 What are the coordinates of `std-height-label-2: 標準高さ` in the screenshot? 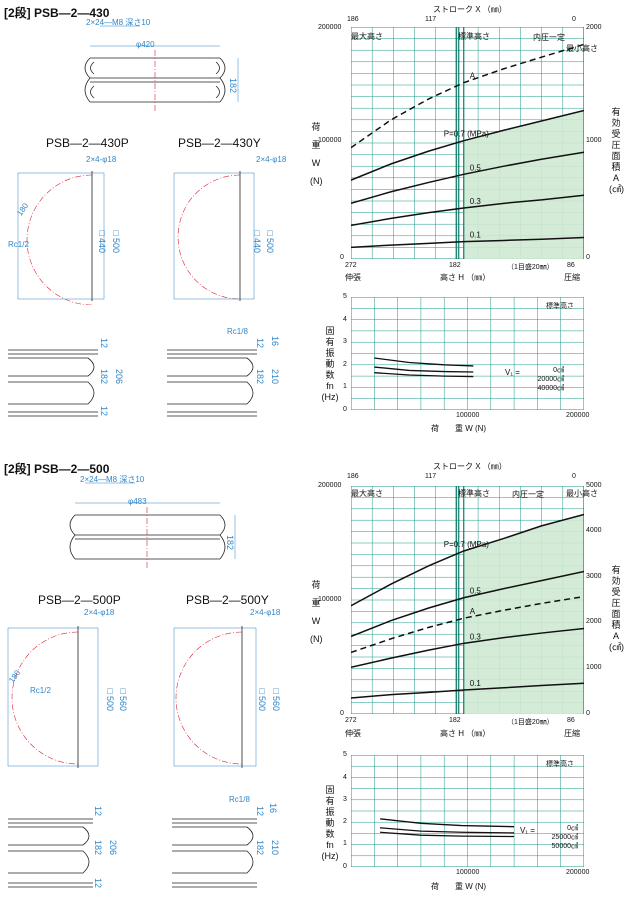 It's located at (474, 493).